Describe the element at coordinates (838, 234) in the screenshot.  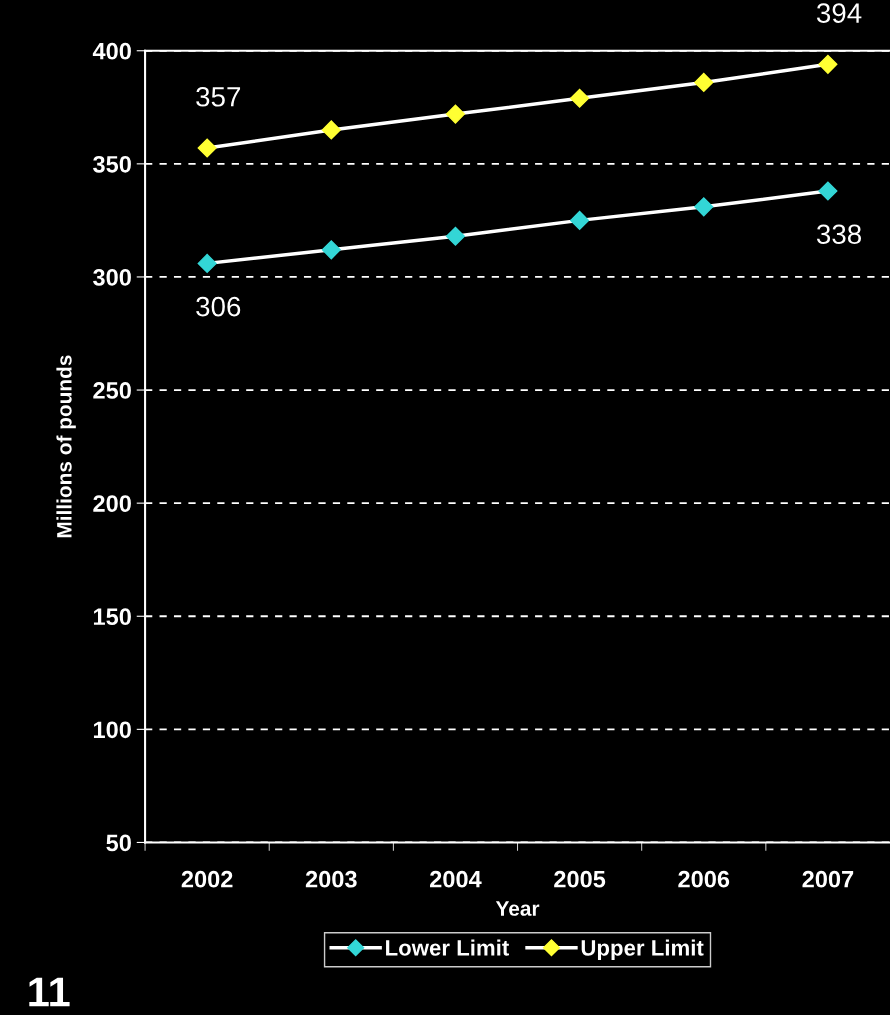
I see `data-label: 338` at that location.